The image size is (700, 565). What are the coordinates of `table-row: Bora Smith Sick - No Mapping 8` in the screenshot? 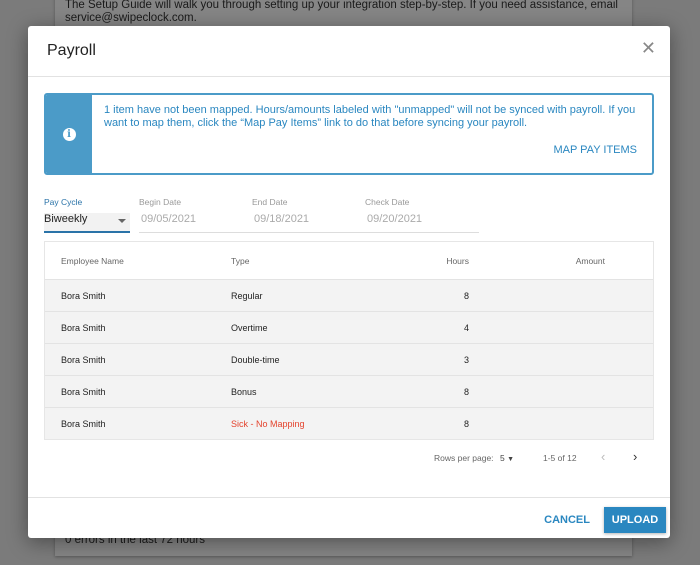 It's located at (349, 423).